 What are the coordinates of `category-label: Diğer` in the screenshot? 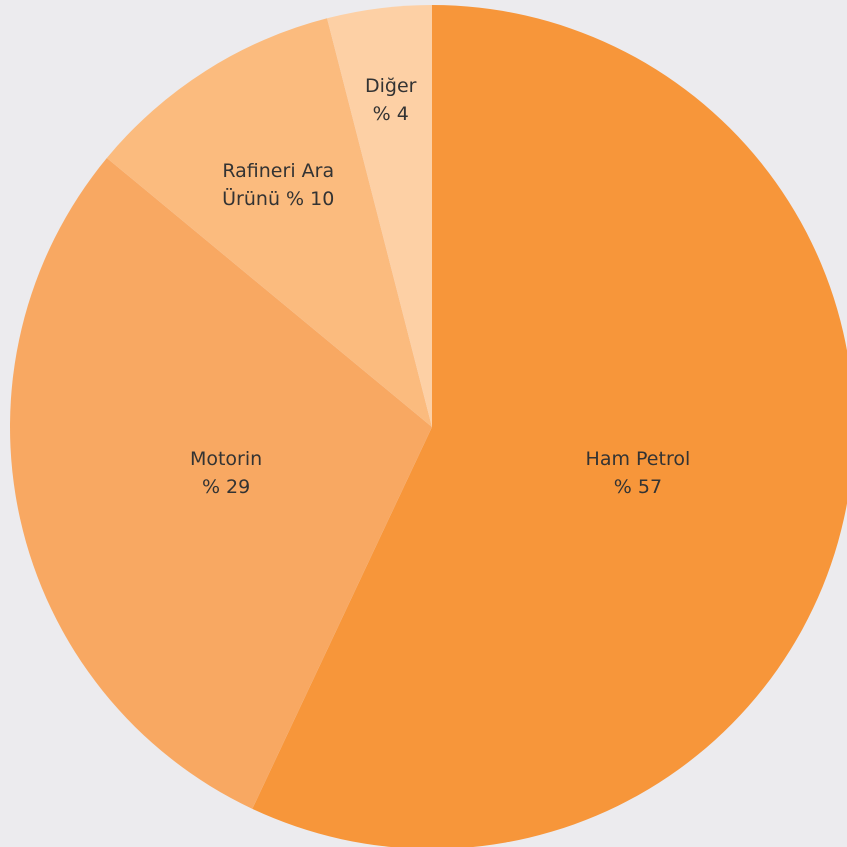 It's located at (390, 86).